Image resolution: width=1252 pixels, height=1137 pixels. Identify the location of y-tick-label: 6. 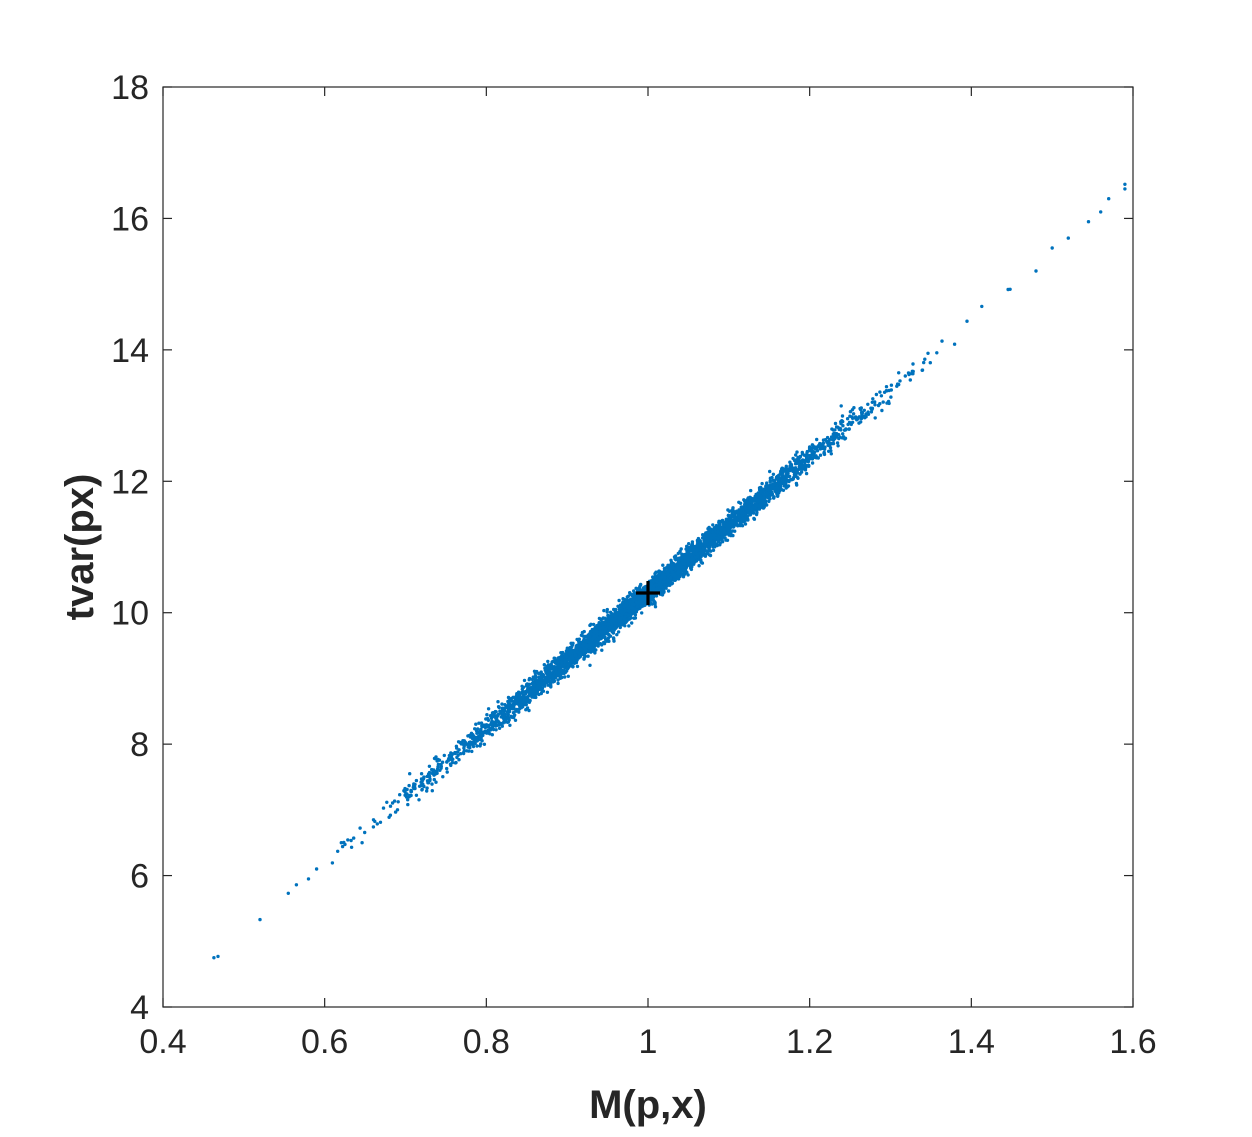
(139, 877).